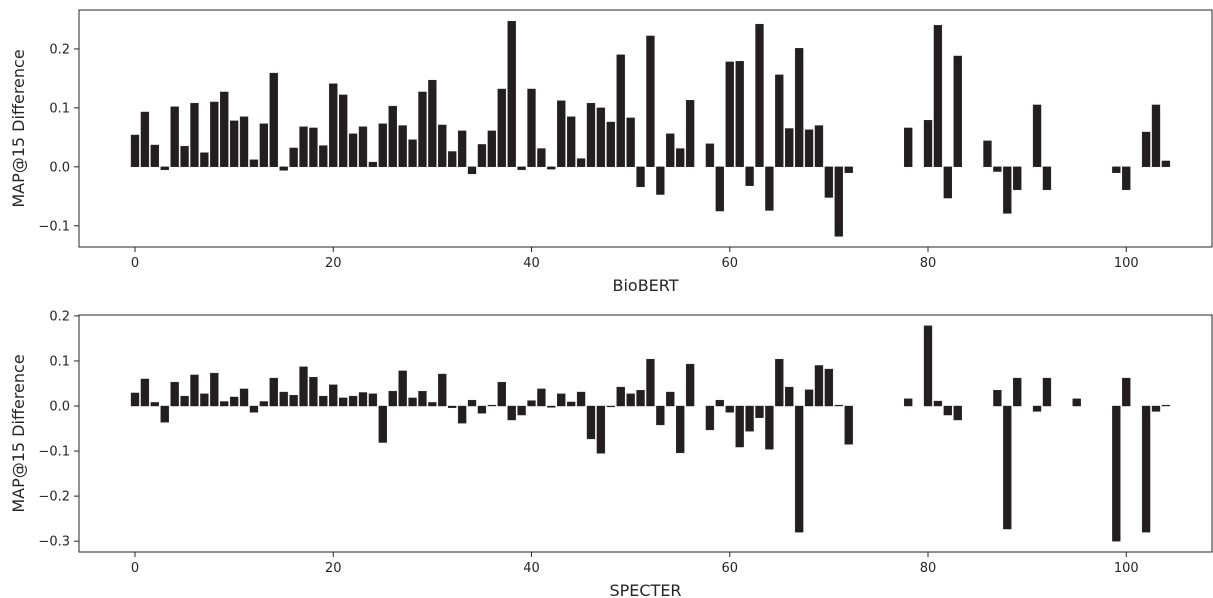 The image size is (1213, 598). Describe the element at coordinates (645, 285) in the screenshot. I see `x-axis-label: BioBERT` at that location.